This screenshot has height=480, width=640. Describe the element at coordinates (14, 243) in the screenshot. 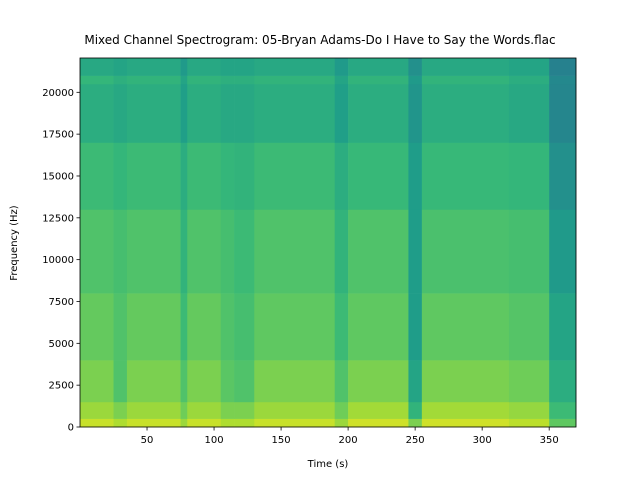

I see `y-axis-label: Frequency (Hz)` at that location.